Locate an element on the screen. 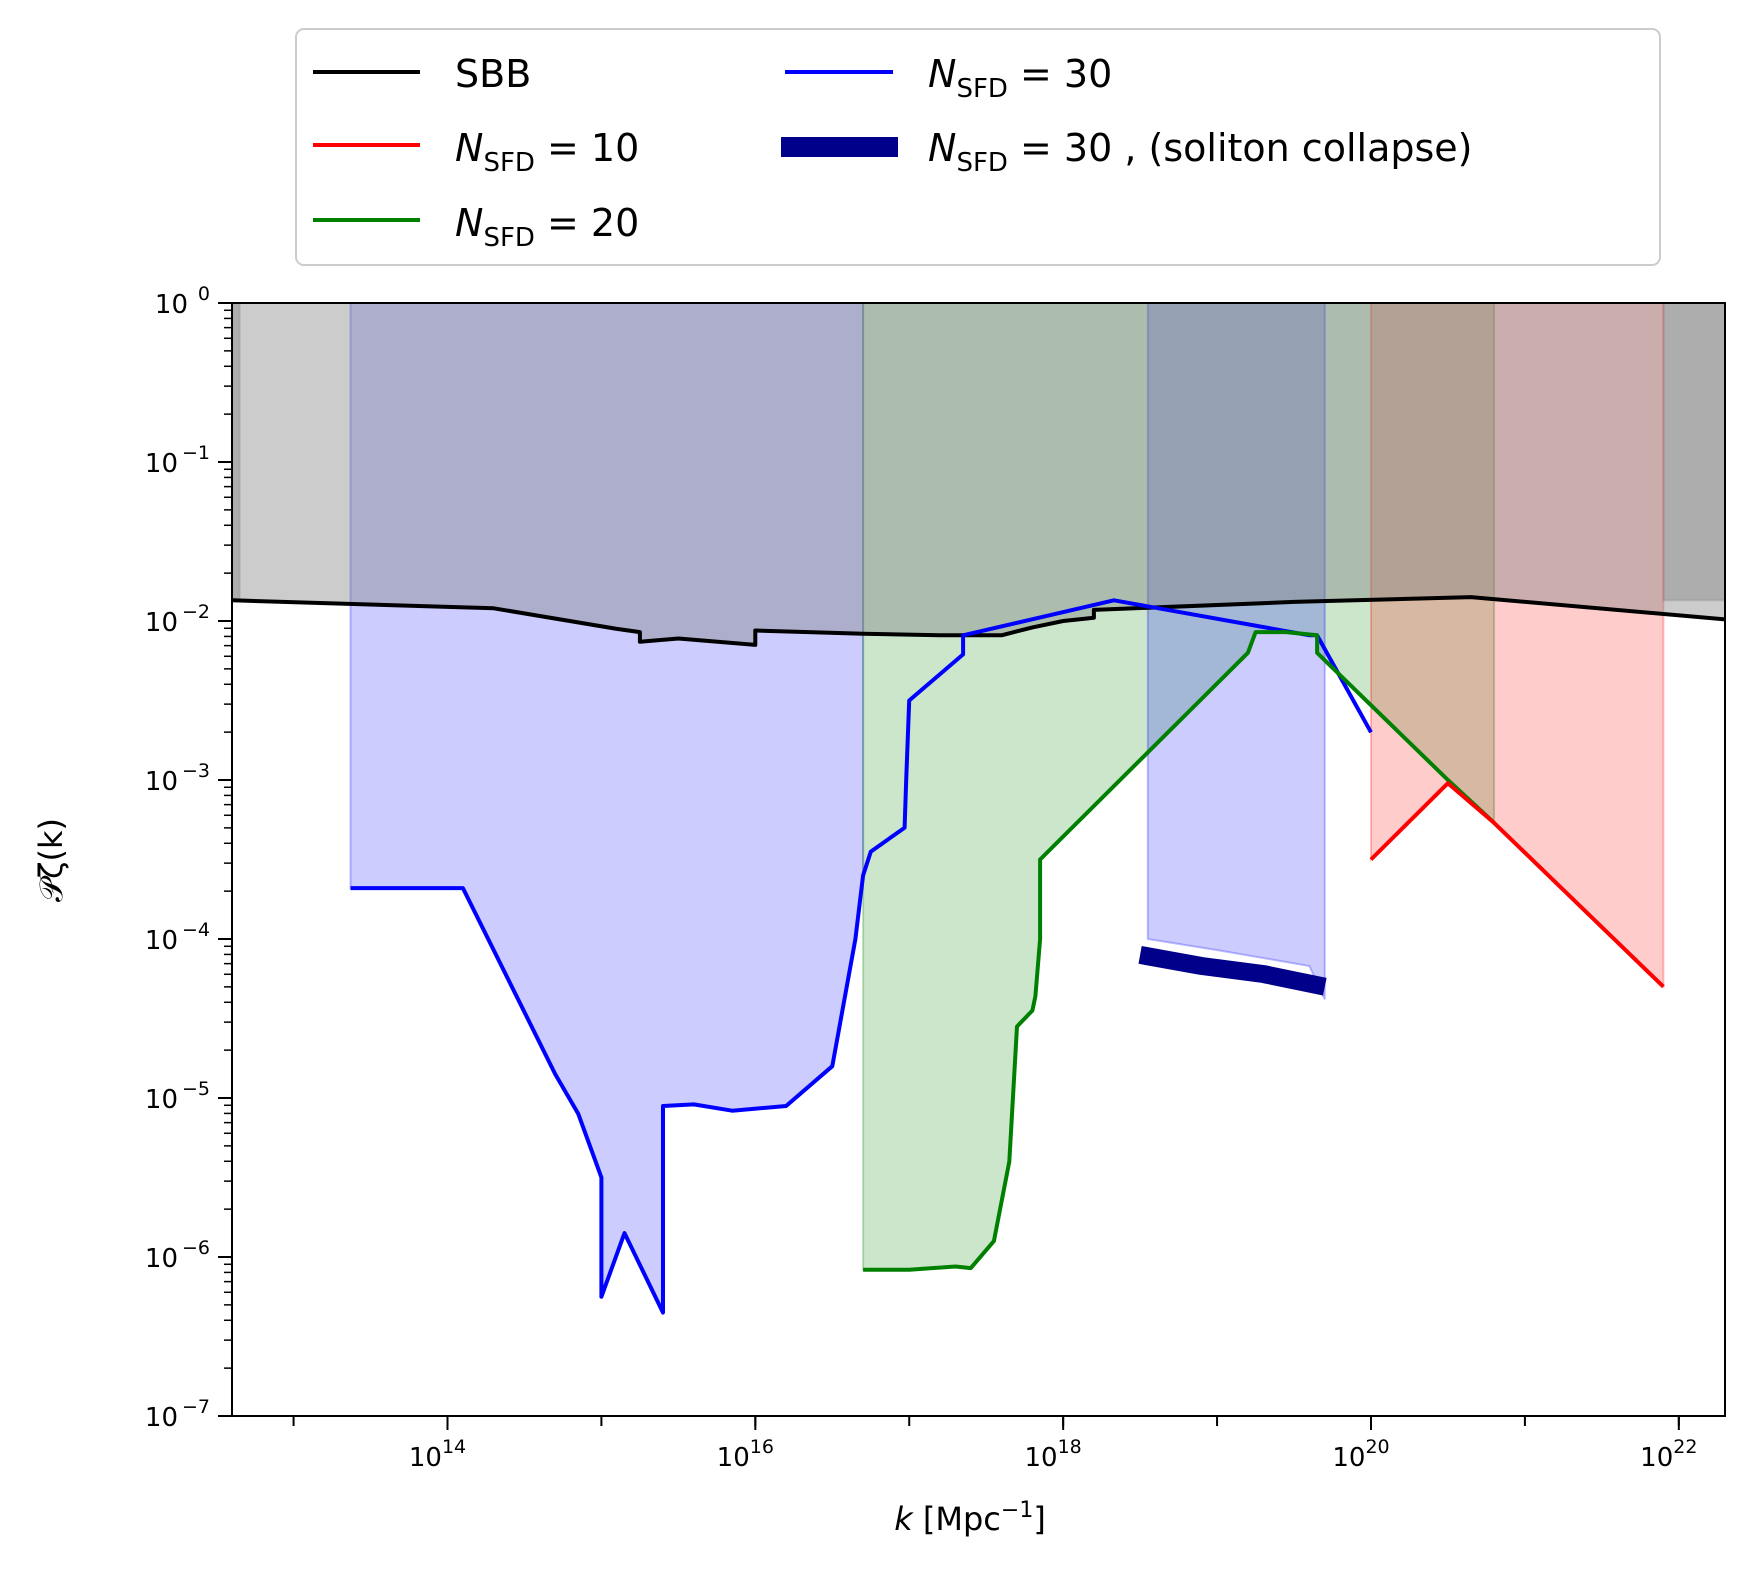  y-tick-label: 10 0 is located at coordinates (182, 301).